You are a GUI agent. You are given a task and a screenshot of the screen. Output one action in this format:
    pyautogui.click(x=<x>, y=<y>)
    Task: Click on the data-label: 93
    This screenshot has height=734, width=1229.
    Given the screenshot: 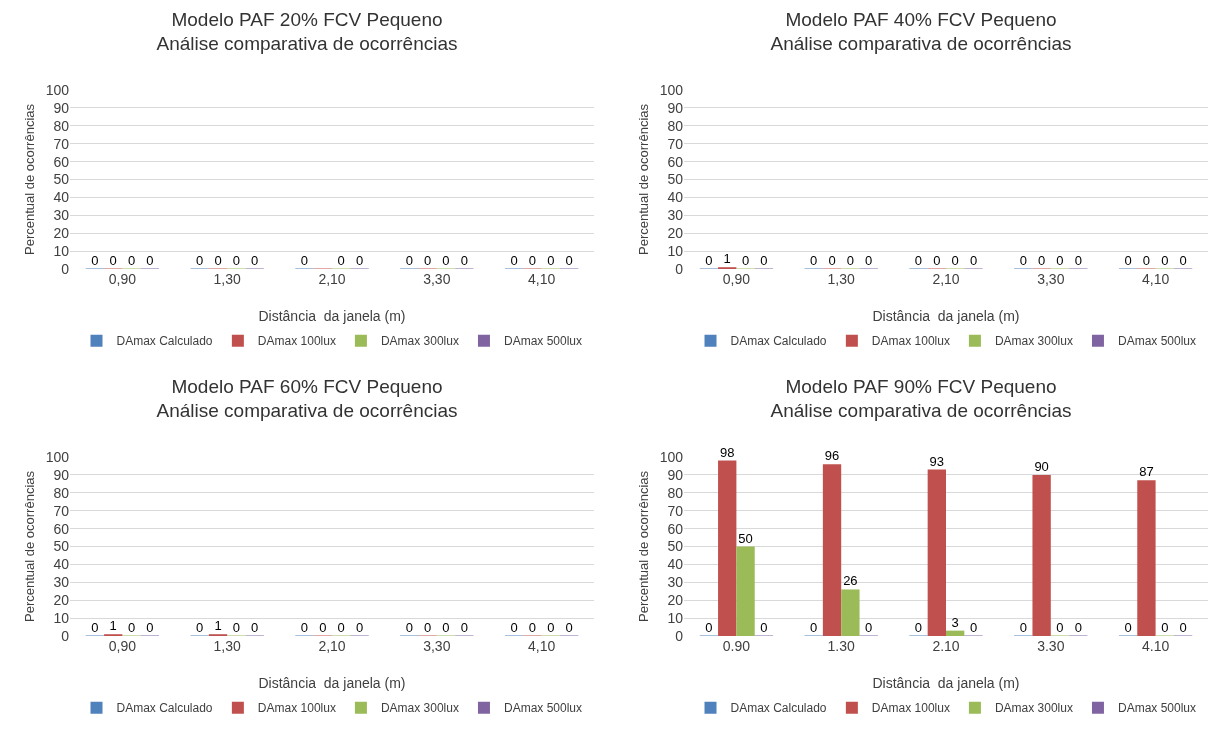 What is the action you would take?
    pyautogui.click(x=937, y=461)
    